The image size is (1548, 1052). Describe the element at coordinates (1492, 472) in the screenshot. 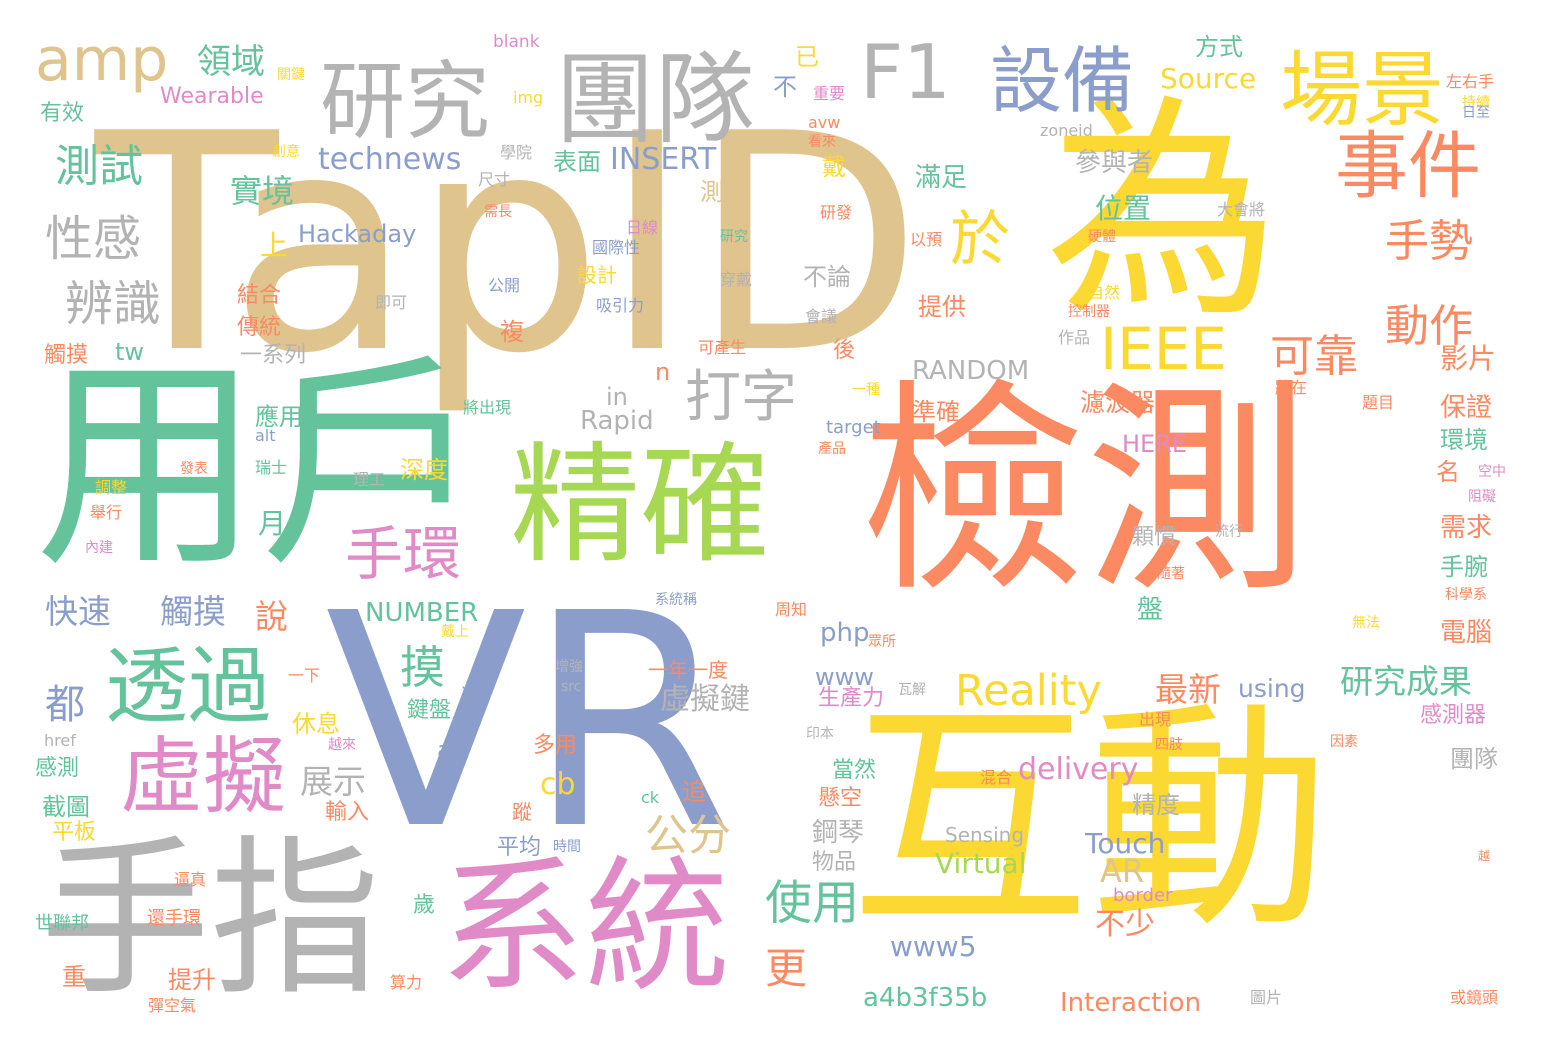

I see `word-172: 空中` at that location.